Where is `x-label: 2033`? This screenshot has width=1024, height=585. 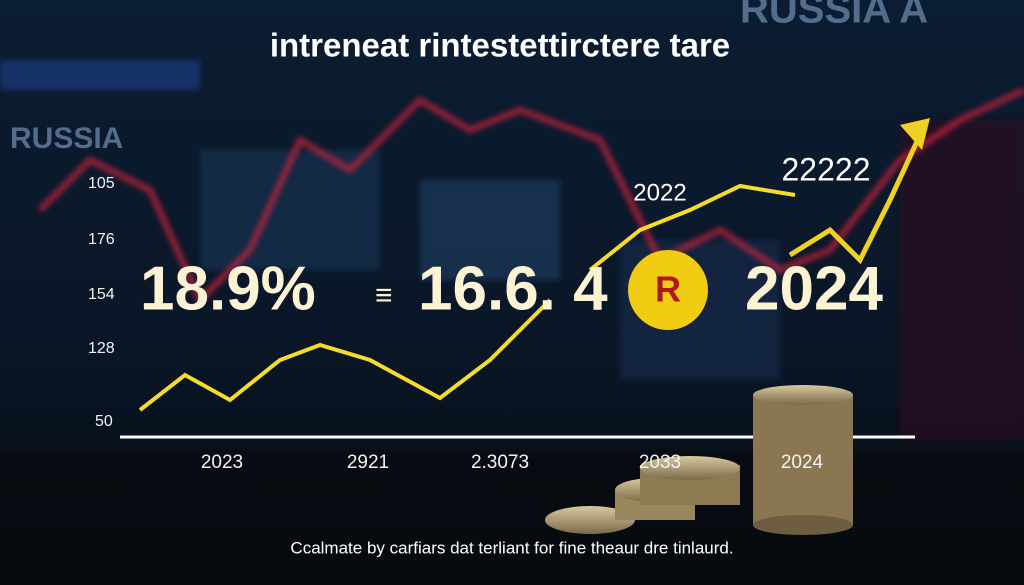 x-label: 2033 is located at coordinates (660, 462).